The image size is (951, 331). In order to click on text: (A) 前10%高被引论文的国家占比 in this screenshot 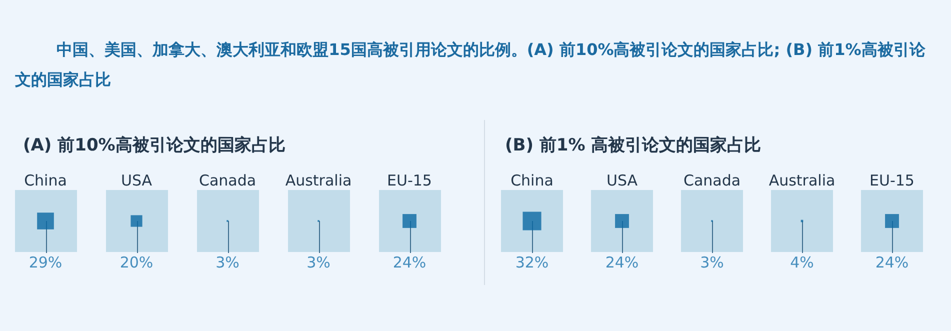, I will do `click(154, 146)`.